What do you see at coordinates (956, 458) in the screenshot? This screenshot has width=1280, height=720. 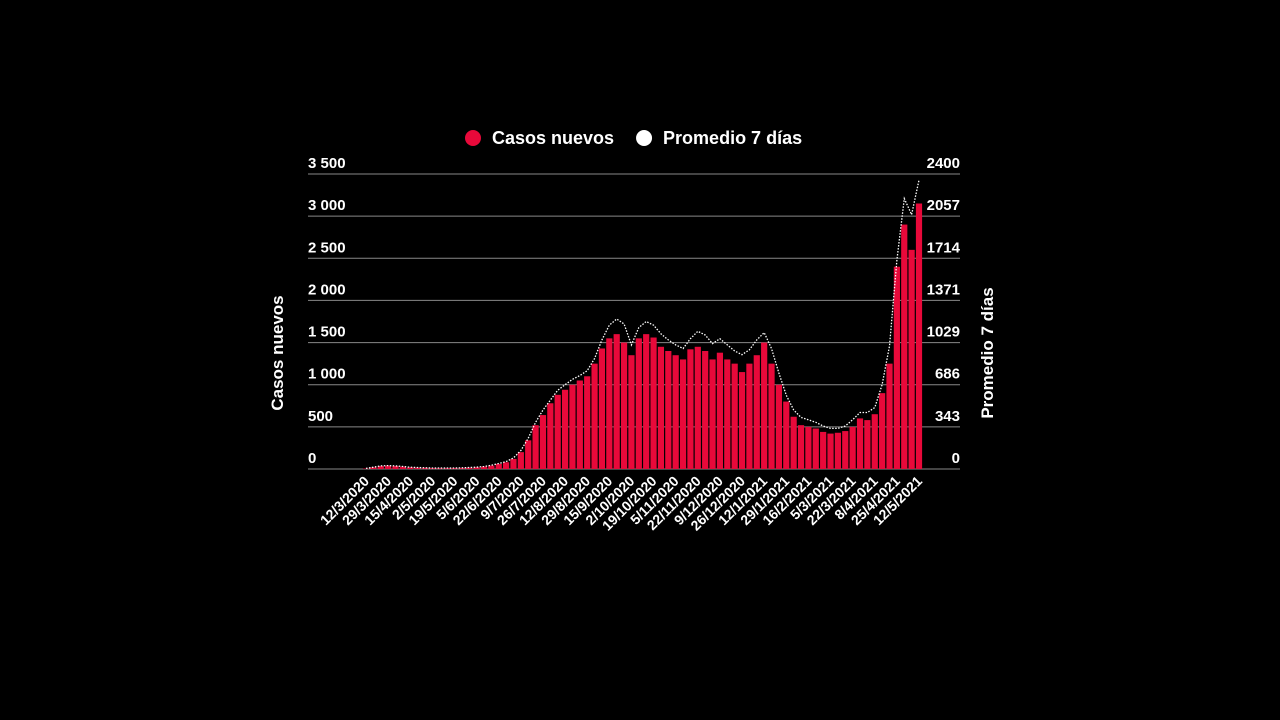 I see `y2-tick-label: 0` at bounding box center [956, 458].